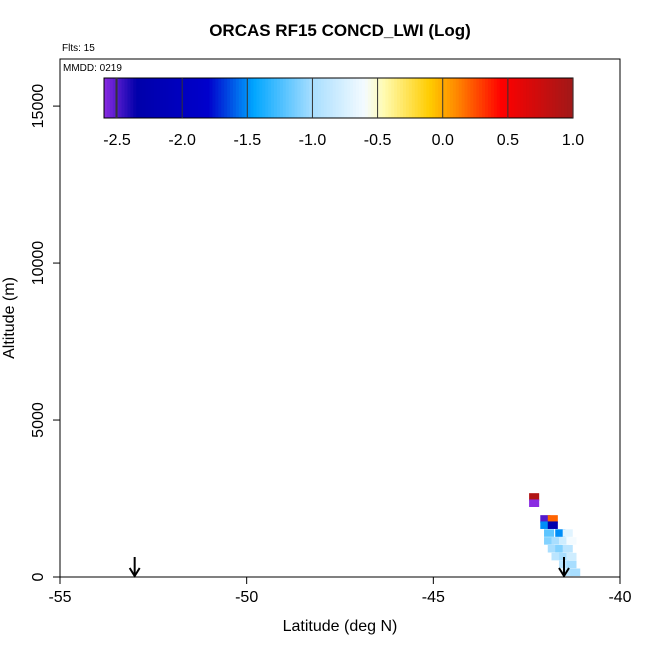  I want to click on colorbar: -2.5 -2.0 -1.5 -1.0 -0.5 0.0 0.5 1.0, so click(343, 113).